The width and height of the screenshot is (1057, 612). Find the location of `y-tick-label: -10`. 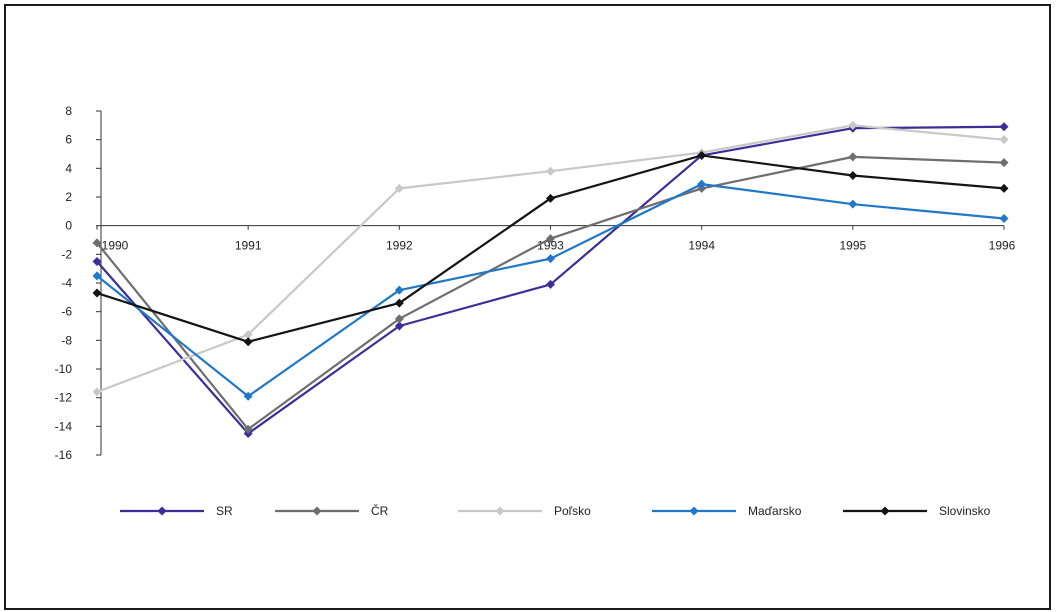

y-tick-label: -10 is located at coordinates (64, 369).